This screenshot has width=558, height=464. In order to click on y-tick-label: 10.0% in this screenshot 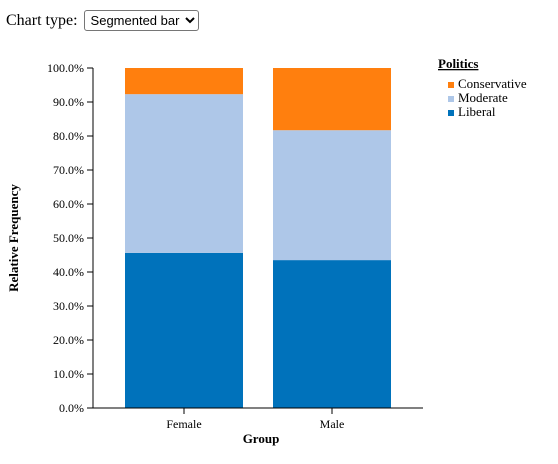, I will do `click(68, 374)`.